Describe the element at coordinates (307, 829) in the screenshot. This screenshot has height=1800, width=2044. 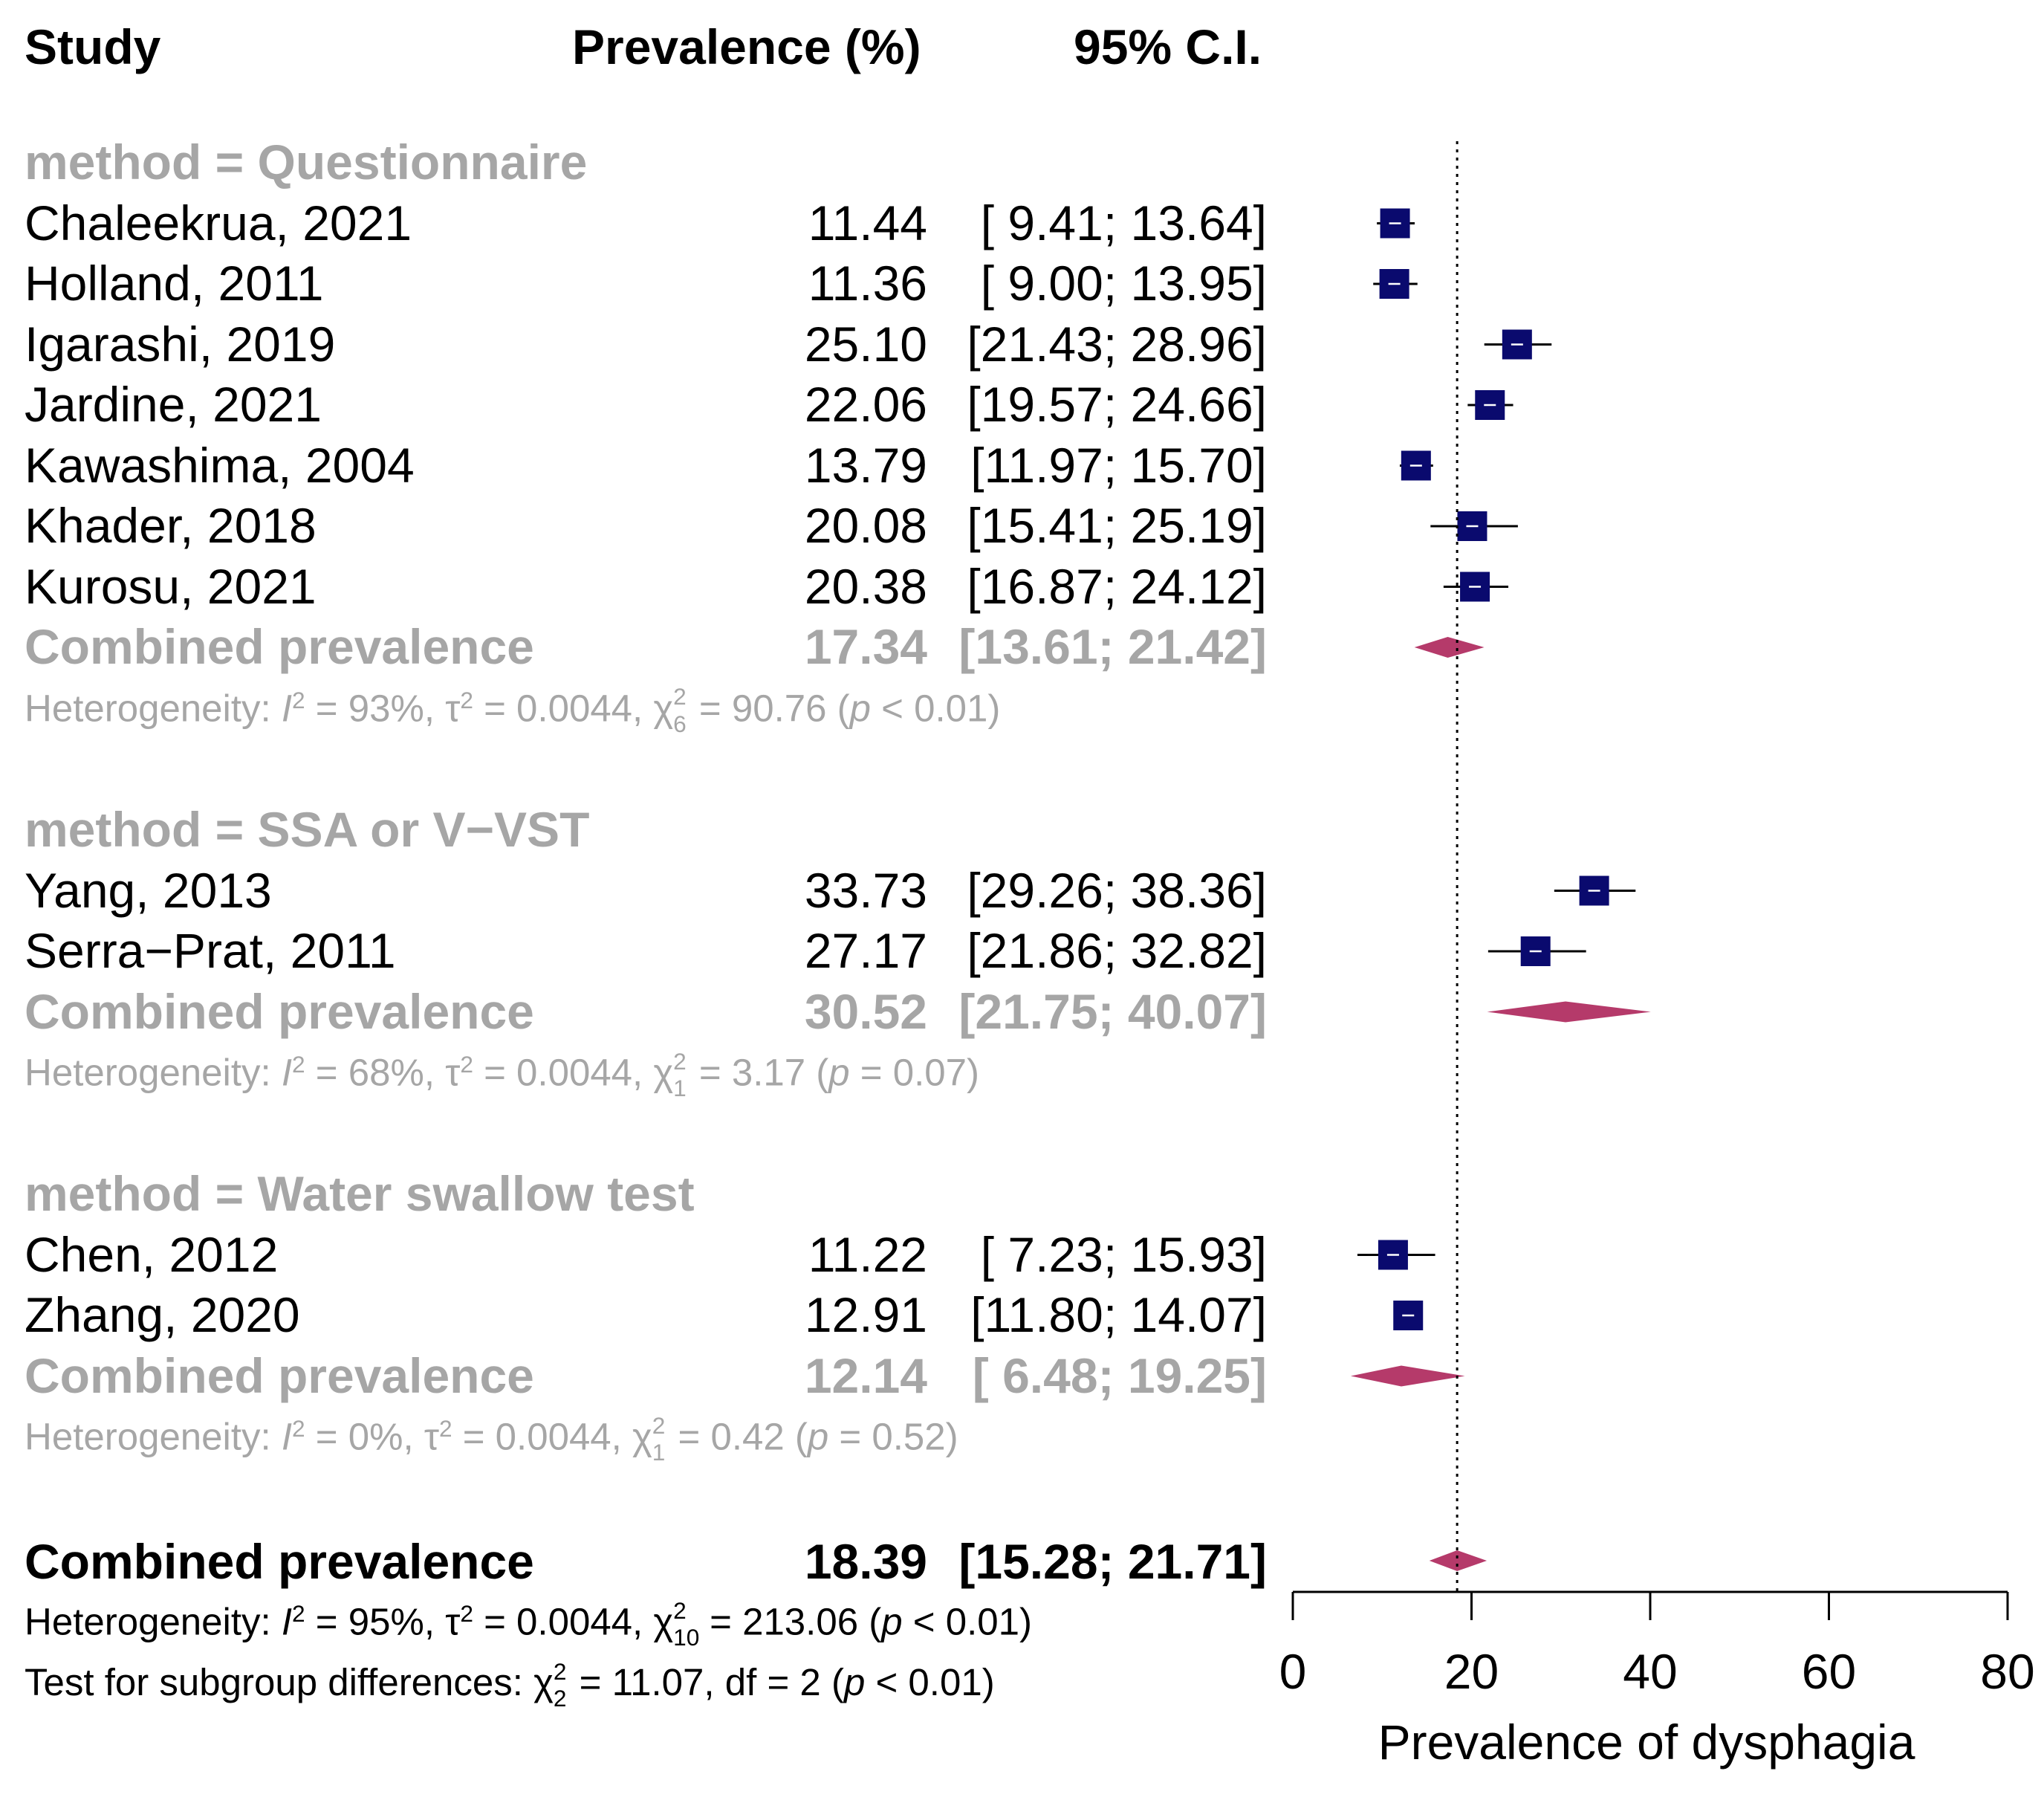
I see `group-label: method = SSA or V−VST` at that location.